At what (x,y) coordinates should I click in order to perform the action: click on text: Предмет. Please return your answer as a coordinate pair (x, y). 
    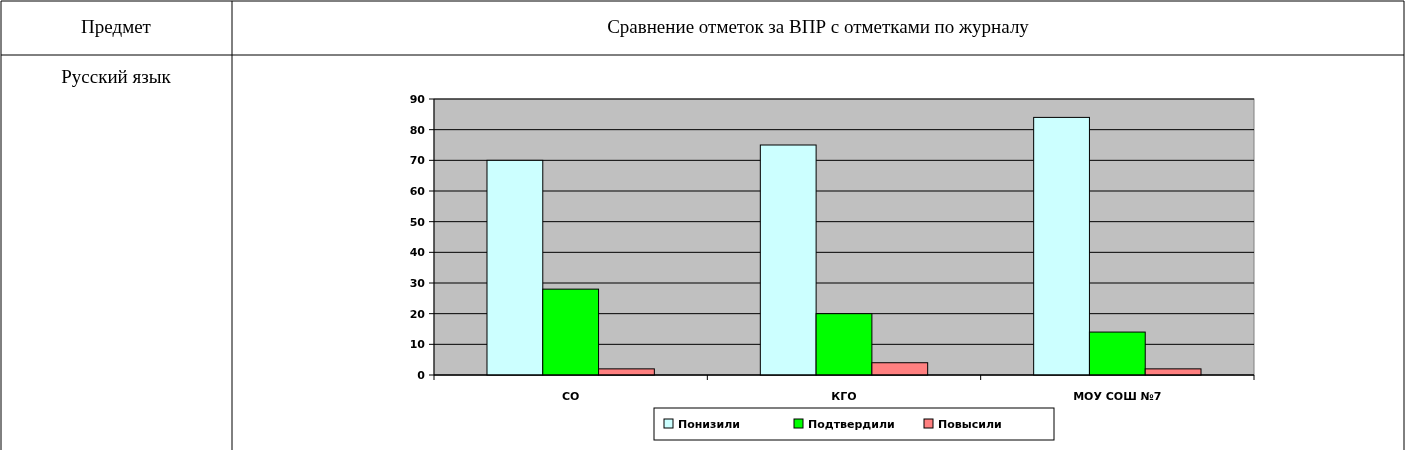
    Looking at the image, I should click on (116, 26).